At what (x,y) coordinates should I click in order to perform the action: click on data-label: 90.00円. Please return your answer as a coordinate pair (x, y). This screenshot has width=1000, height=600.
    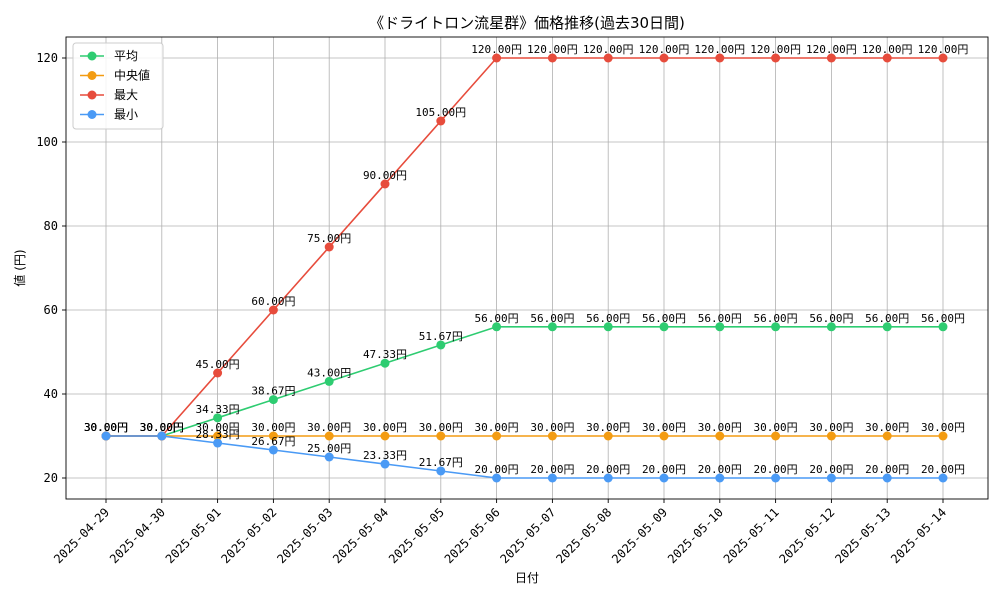
    Looking at the image, I should click on (385, 175).